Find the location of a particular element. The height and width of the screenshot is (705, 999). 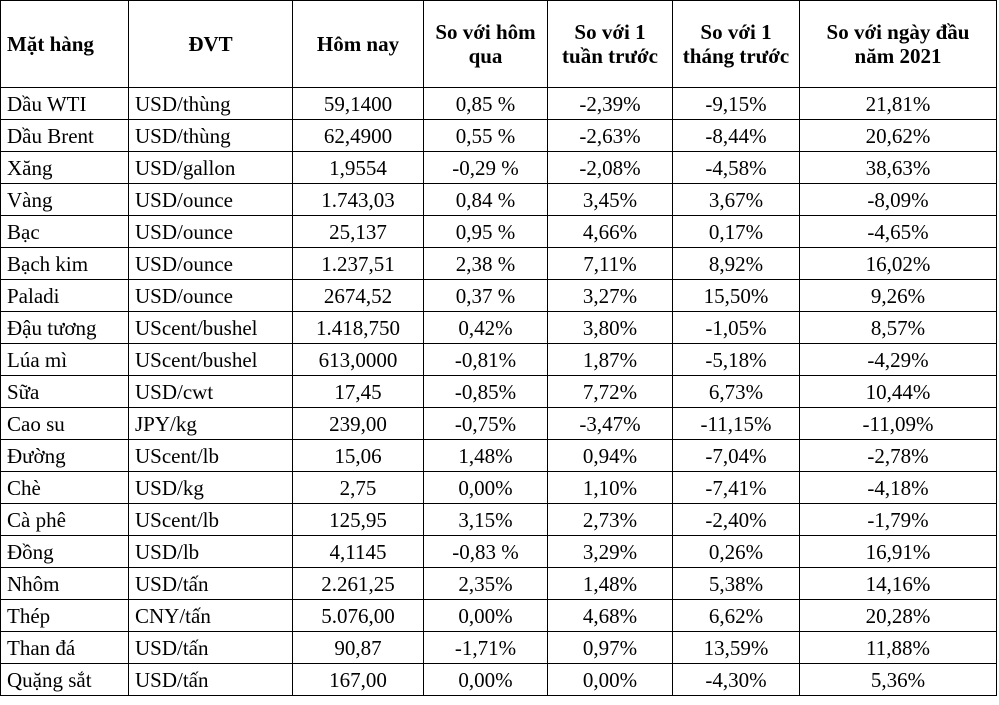

table-row: Chè USD/kg 2,75 0,00% 1,10% -7,41% -4,18% is located at coordinates (498, 487).